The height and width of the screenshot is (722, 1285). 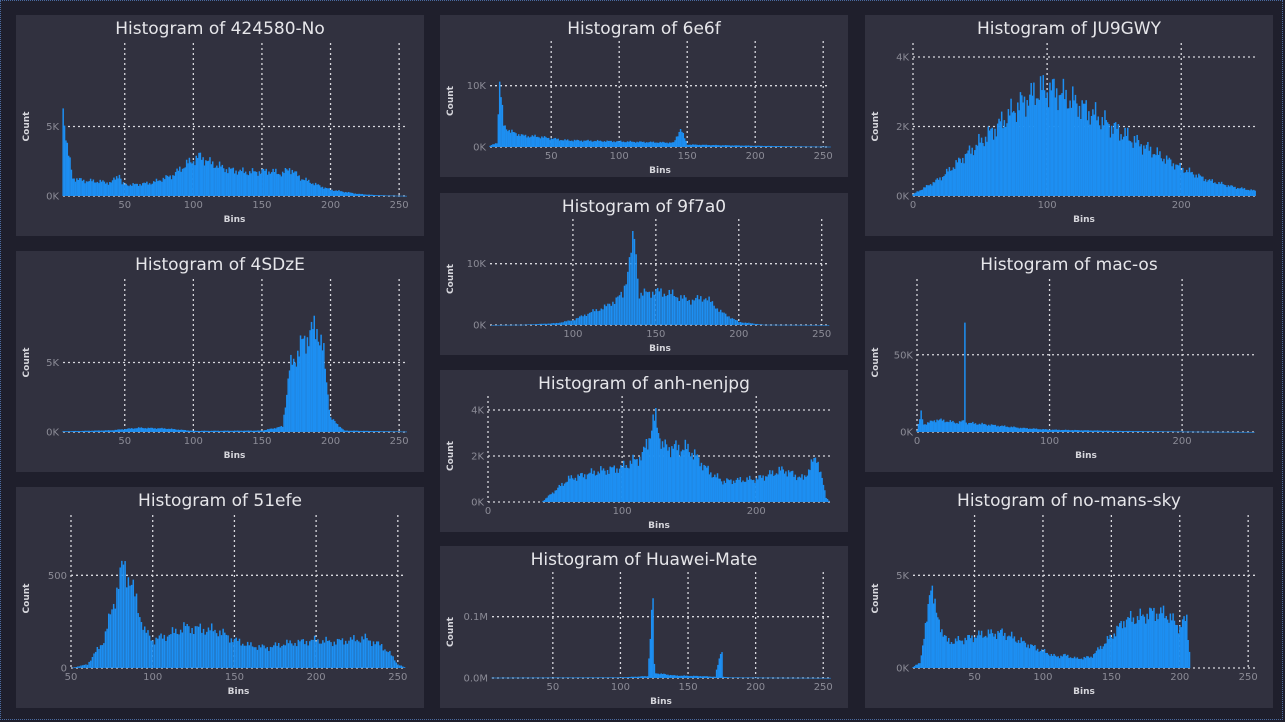 What do you see at coordinates (660, 114) in the screenshot?
I see `histogram-bars` at bounding box center [660, 114].